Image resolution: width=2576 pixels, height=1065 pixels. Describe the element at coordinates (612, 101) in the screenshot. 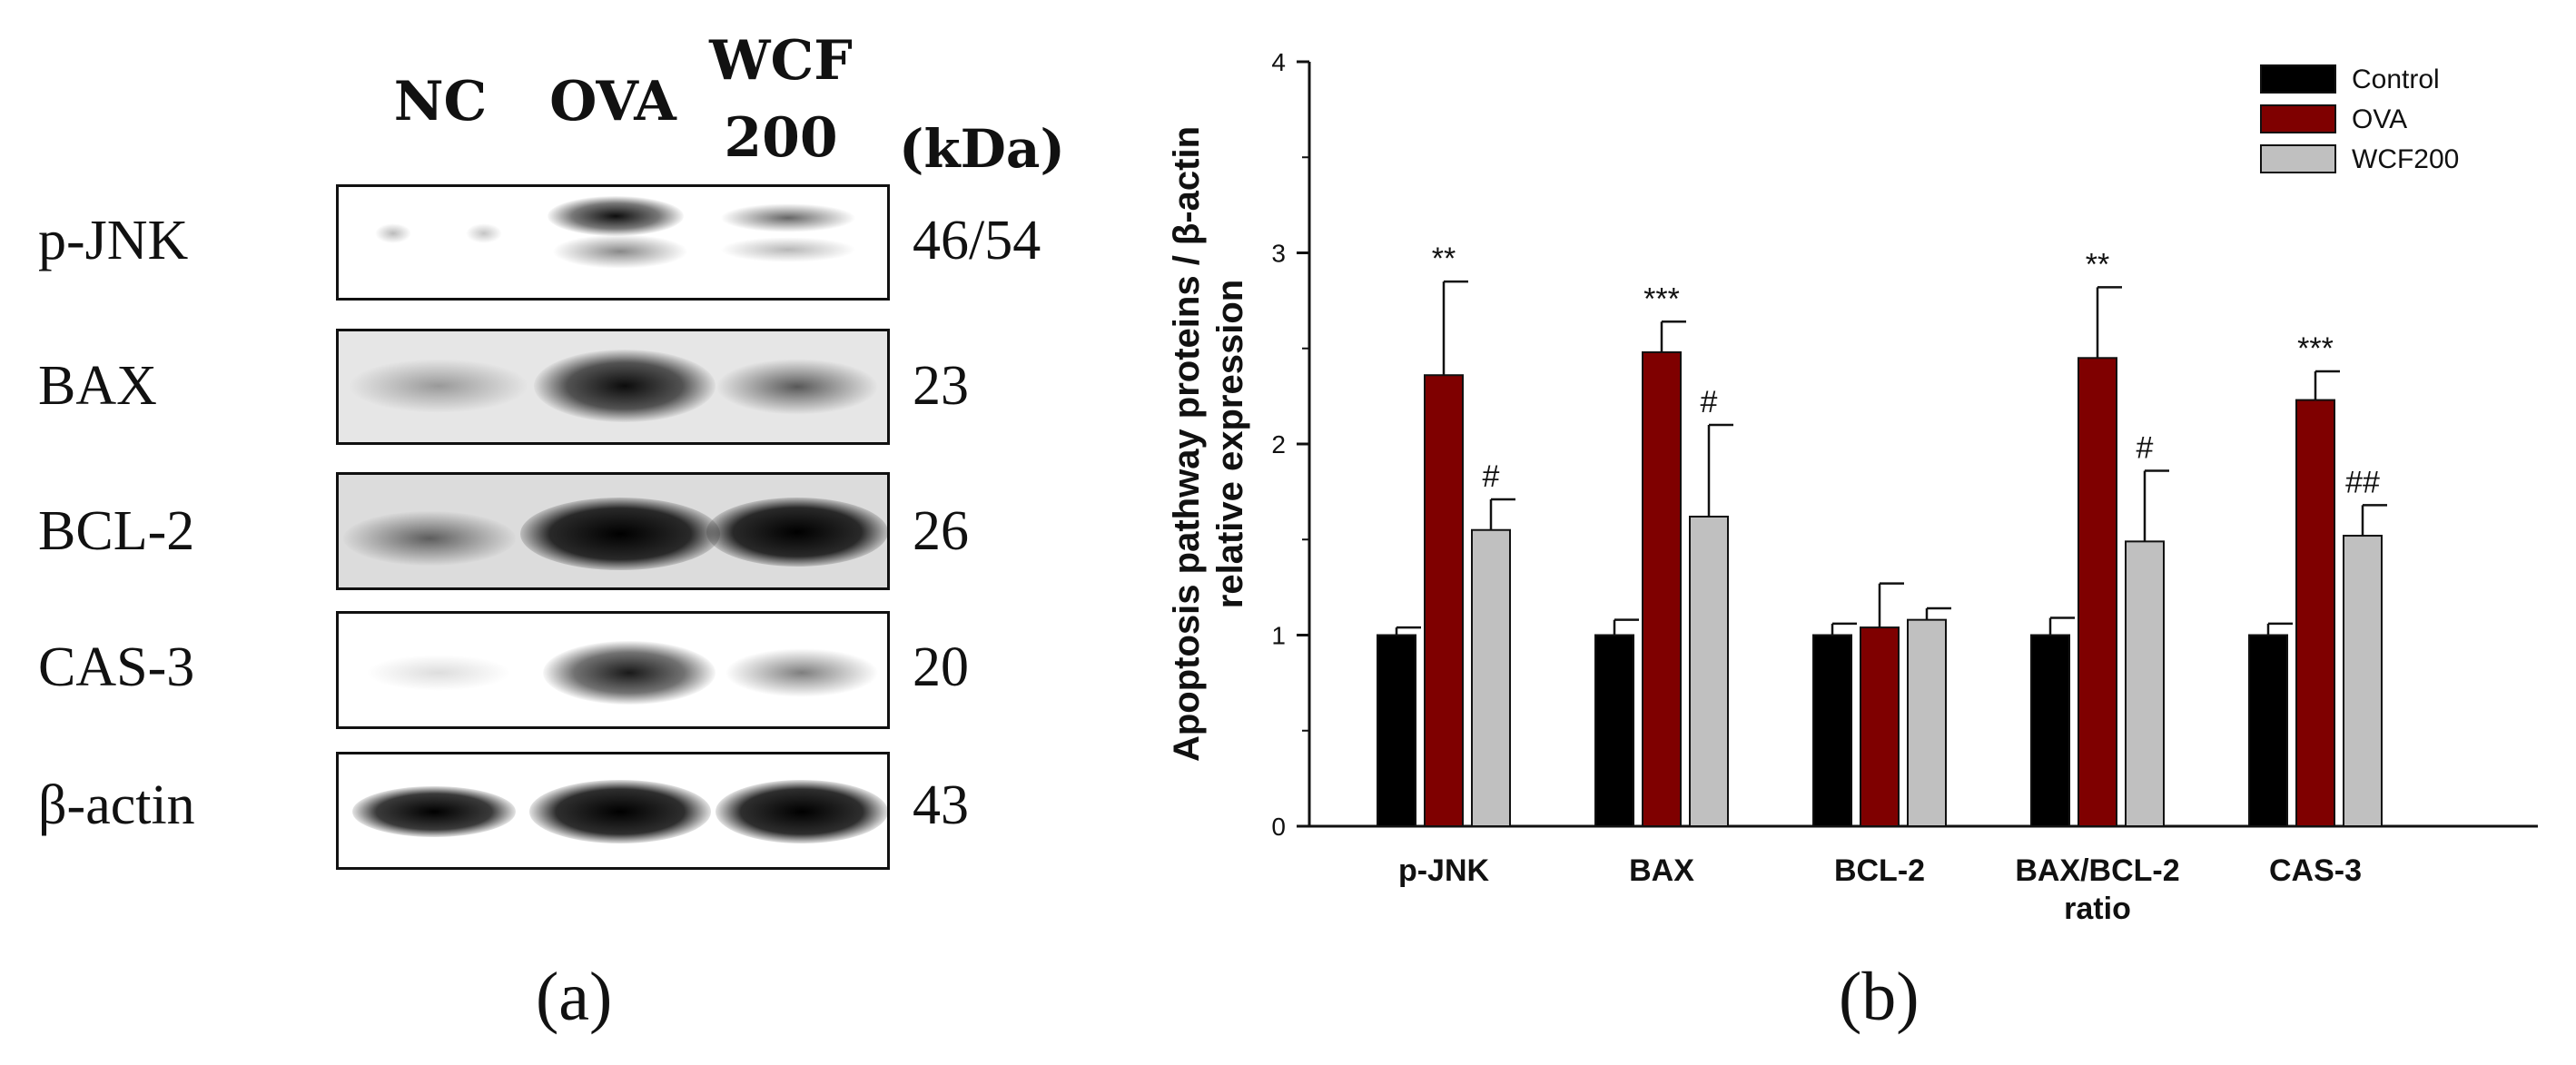

I see `lane-header-ova: OVA` at that location.